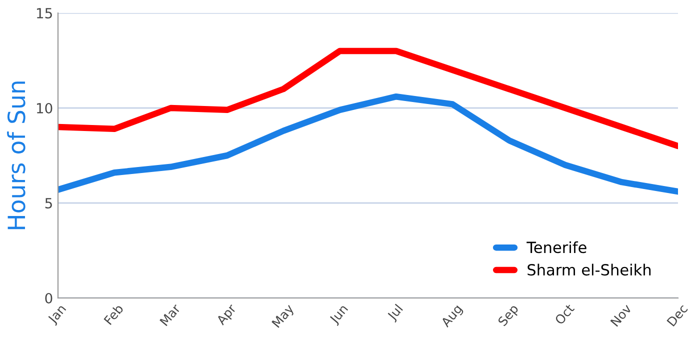 The height and width of the screenshot is (340, 690). What do you see at coordinates (57, 315) in the screenshot?
I see `x-tick-label: Jan` at bounding box center [57, 315].